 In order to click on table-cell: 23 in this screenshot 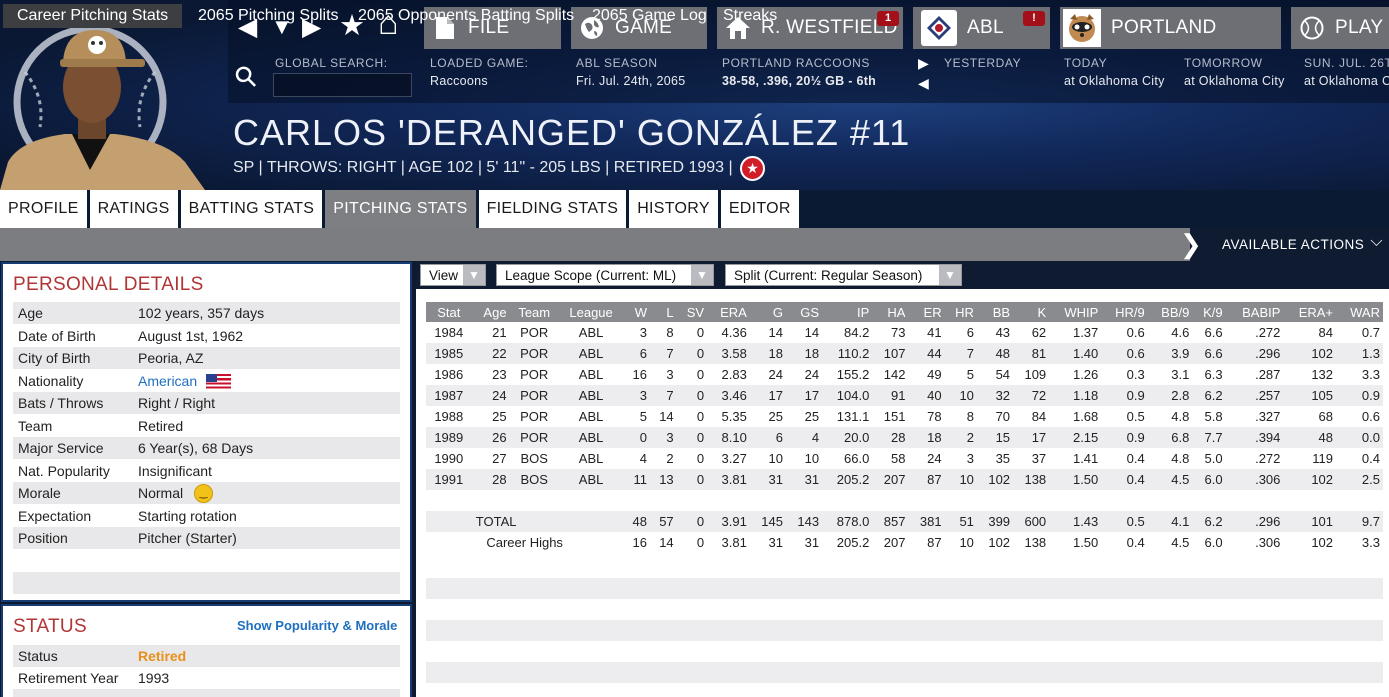, I will do `click(499, 374)`.